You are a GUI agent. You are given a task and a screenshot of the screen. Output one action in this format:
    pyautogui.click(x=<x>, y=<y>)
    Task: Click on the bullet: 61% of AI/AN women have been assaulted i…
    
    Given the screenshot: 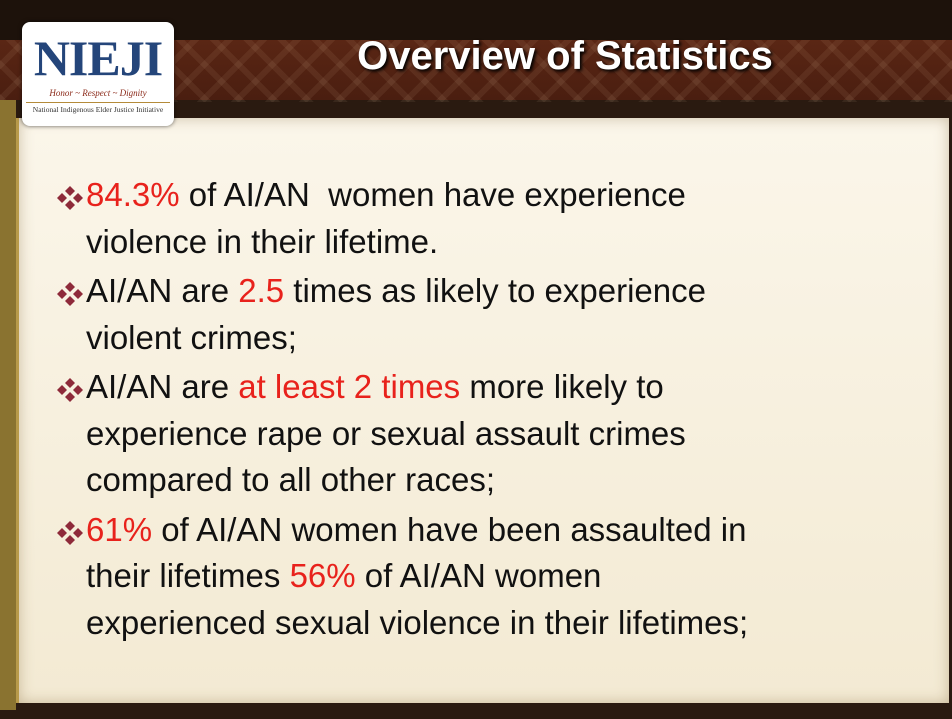 What is the action you would take?
    pyautogui.click(x=402, y=577)
    